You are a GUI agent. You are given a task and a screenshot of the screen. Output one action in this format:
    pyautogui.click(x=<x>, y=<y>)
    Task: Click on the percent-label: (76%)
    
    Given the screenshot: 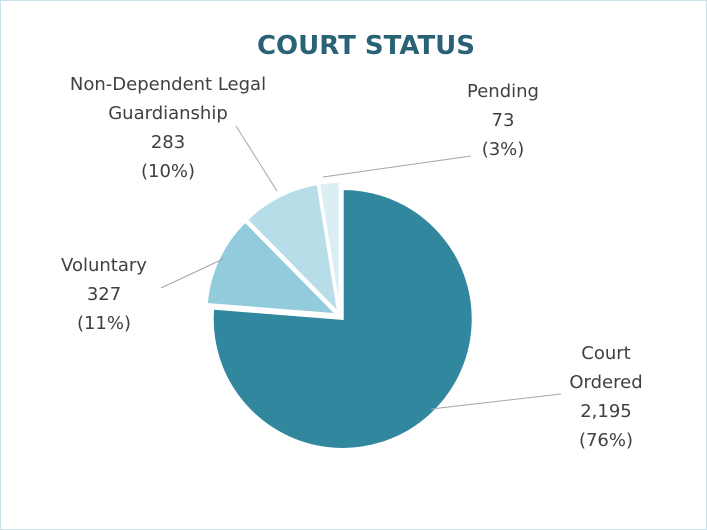 What is the action you would take?
    pyautogui.click(x=606, y=440)
    